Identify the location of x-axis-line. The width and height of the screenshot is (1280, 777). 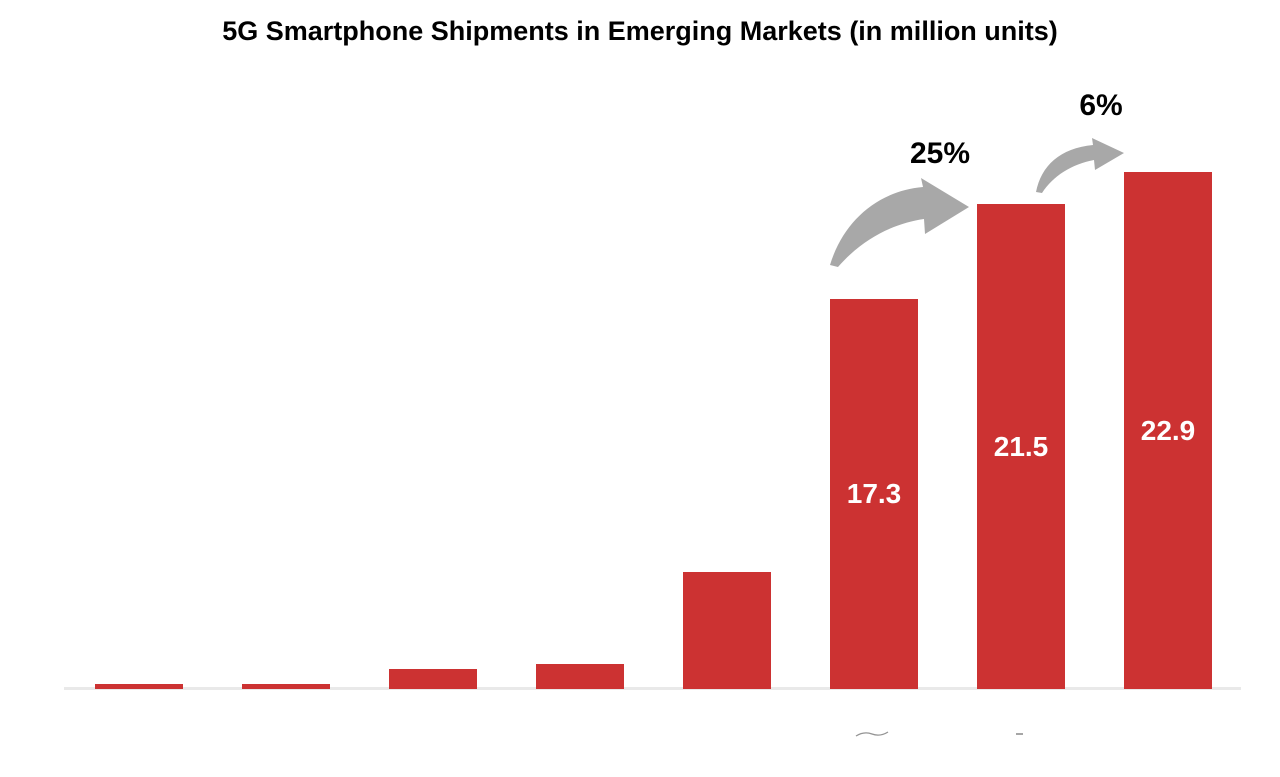
(652, 688).